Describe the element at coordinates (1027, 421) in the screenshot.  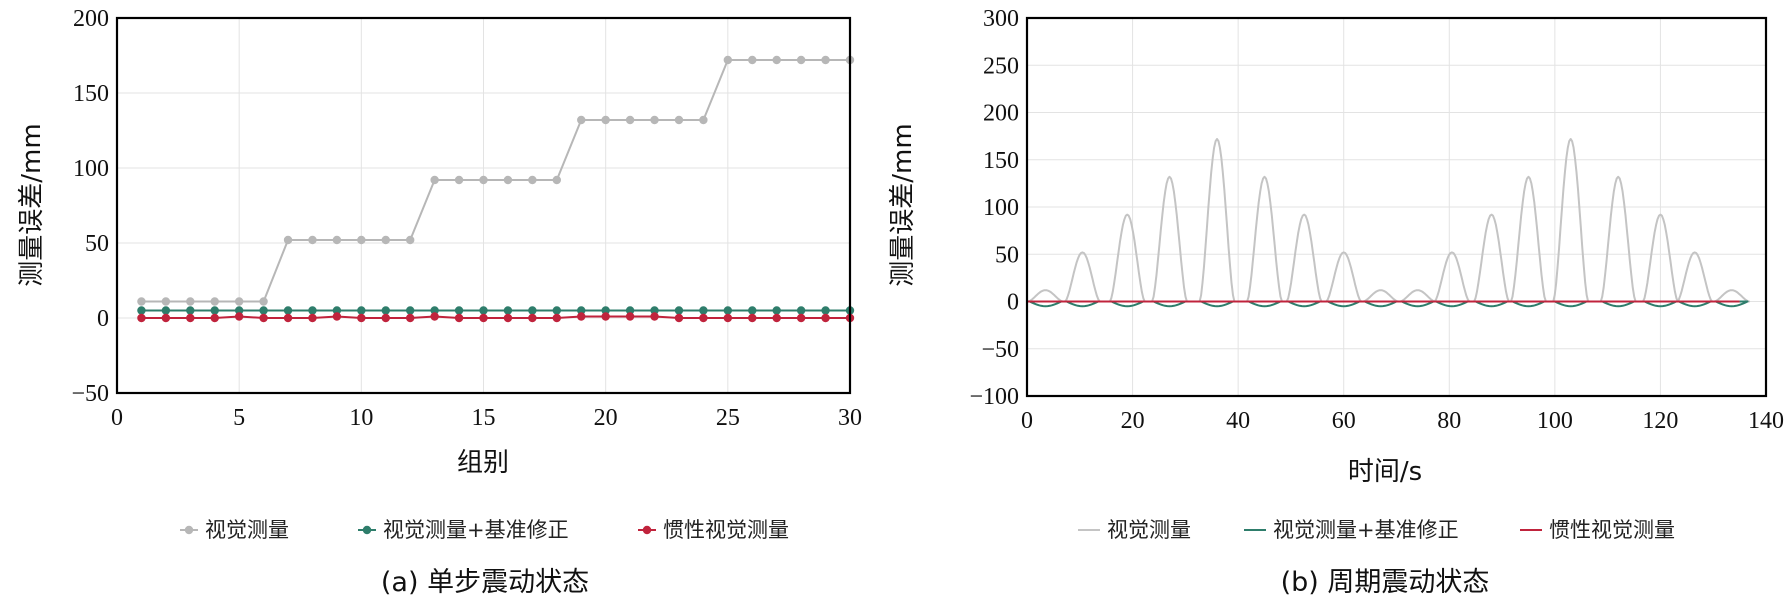
I see `axis-1-x-tick-label: 0` at that location.